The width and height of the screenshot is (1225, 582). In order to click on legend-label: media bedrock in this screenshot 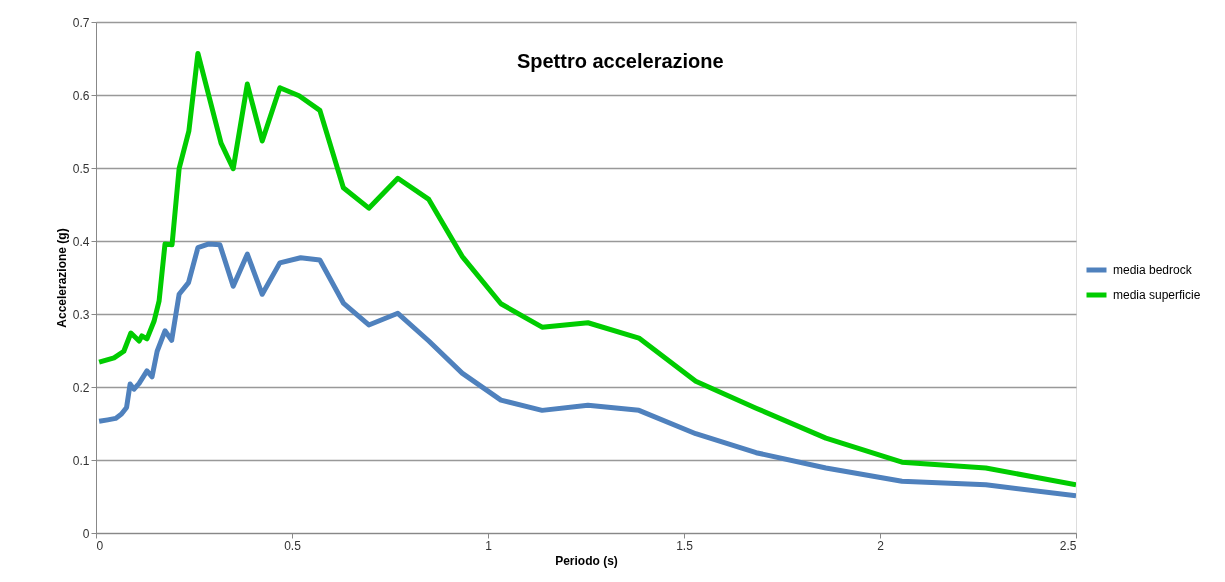, I will do `click(1153, 270)`.